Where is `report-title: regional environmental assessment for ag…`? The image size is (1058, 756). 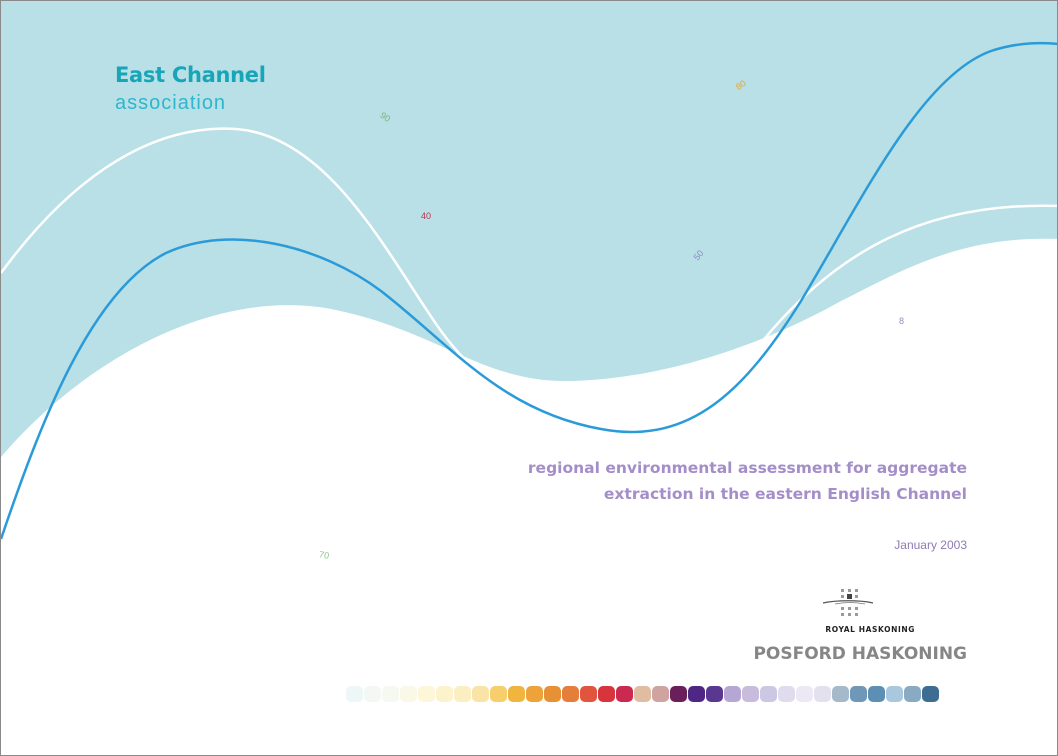 report-title: regional environmental assessment for ag… is located at coordinates (747, 481).